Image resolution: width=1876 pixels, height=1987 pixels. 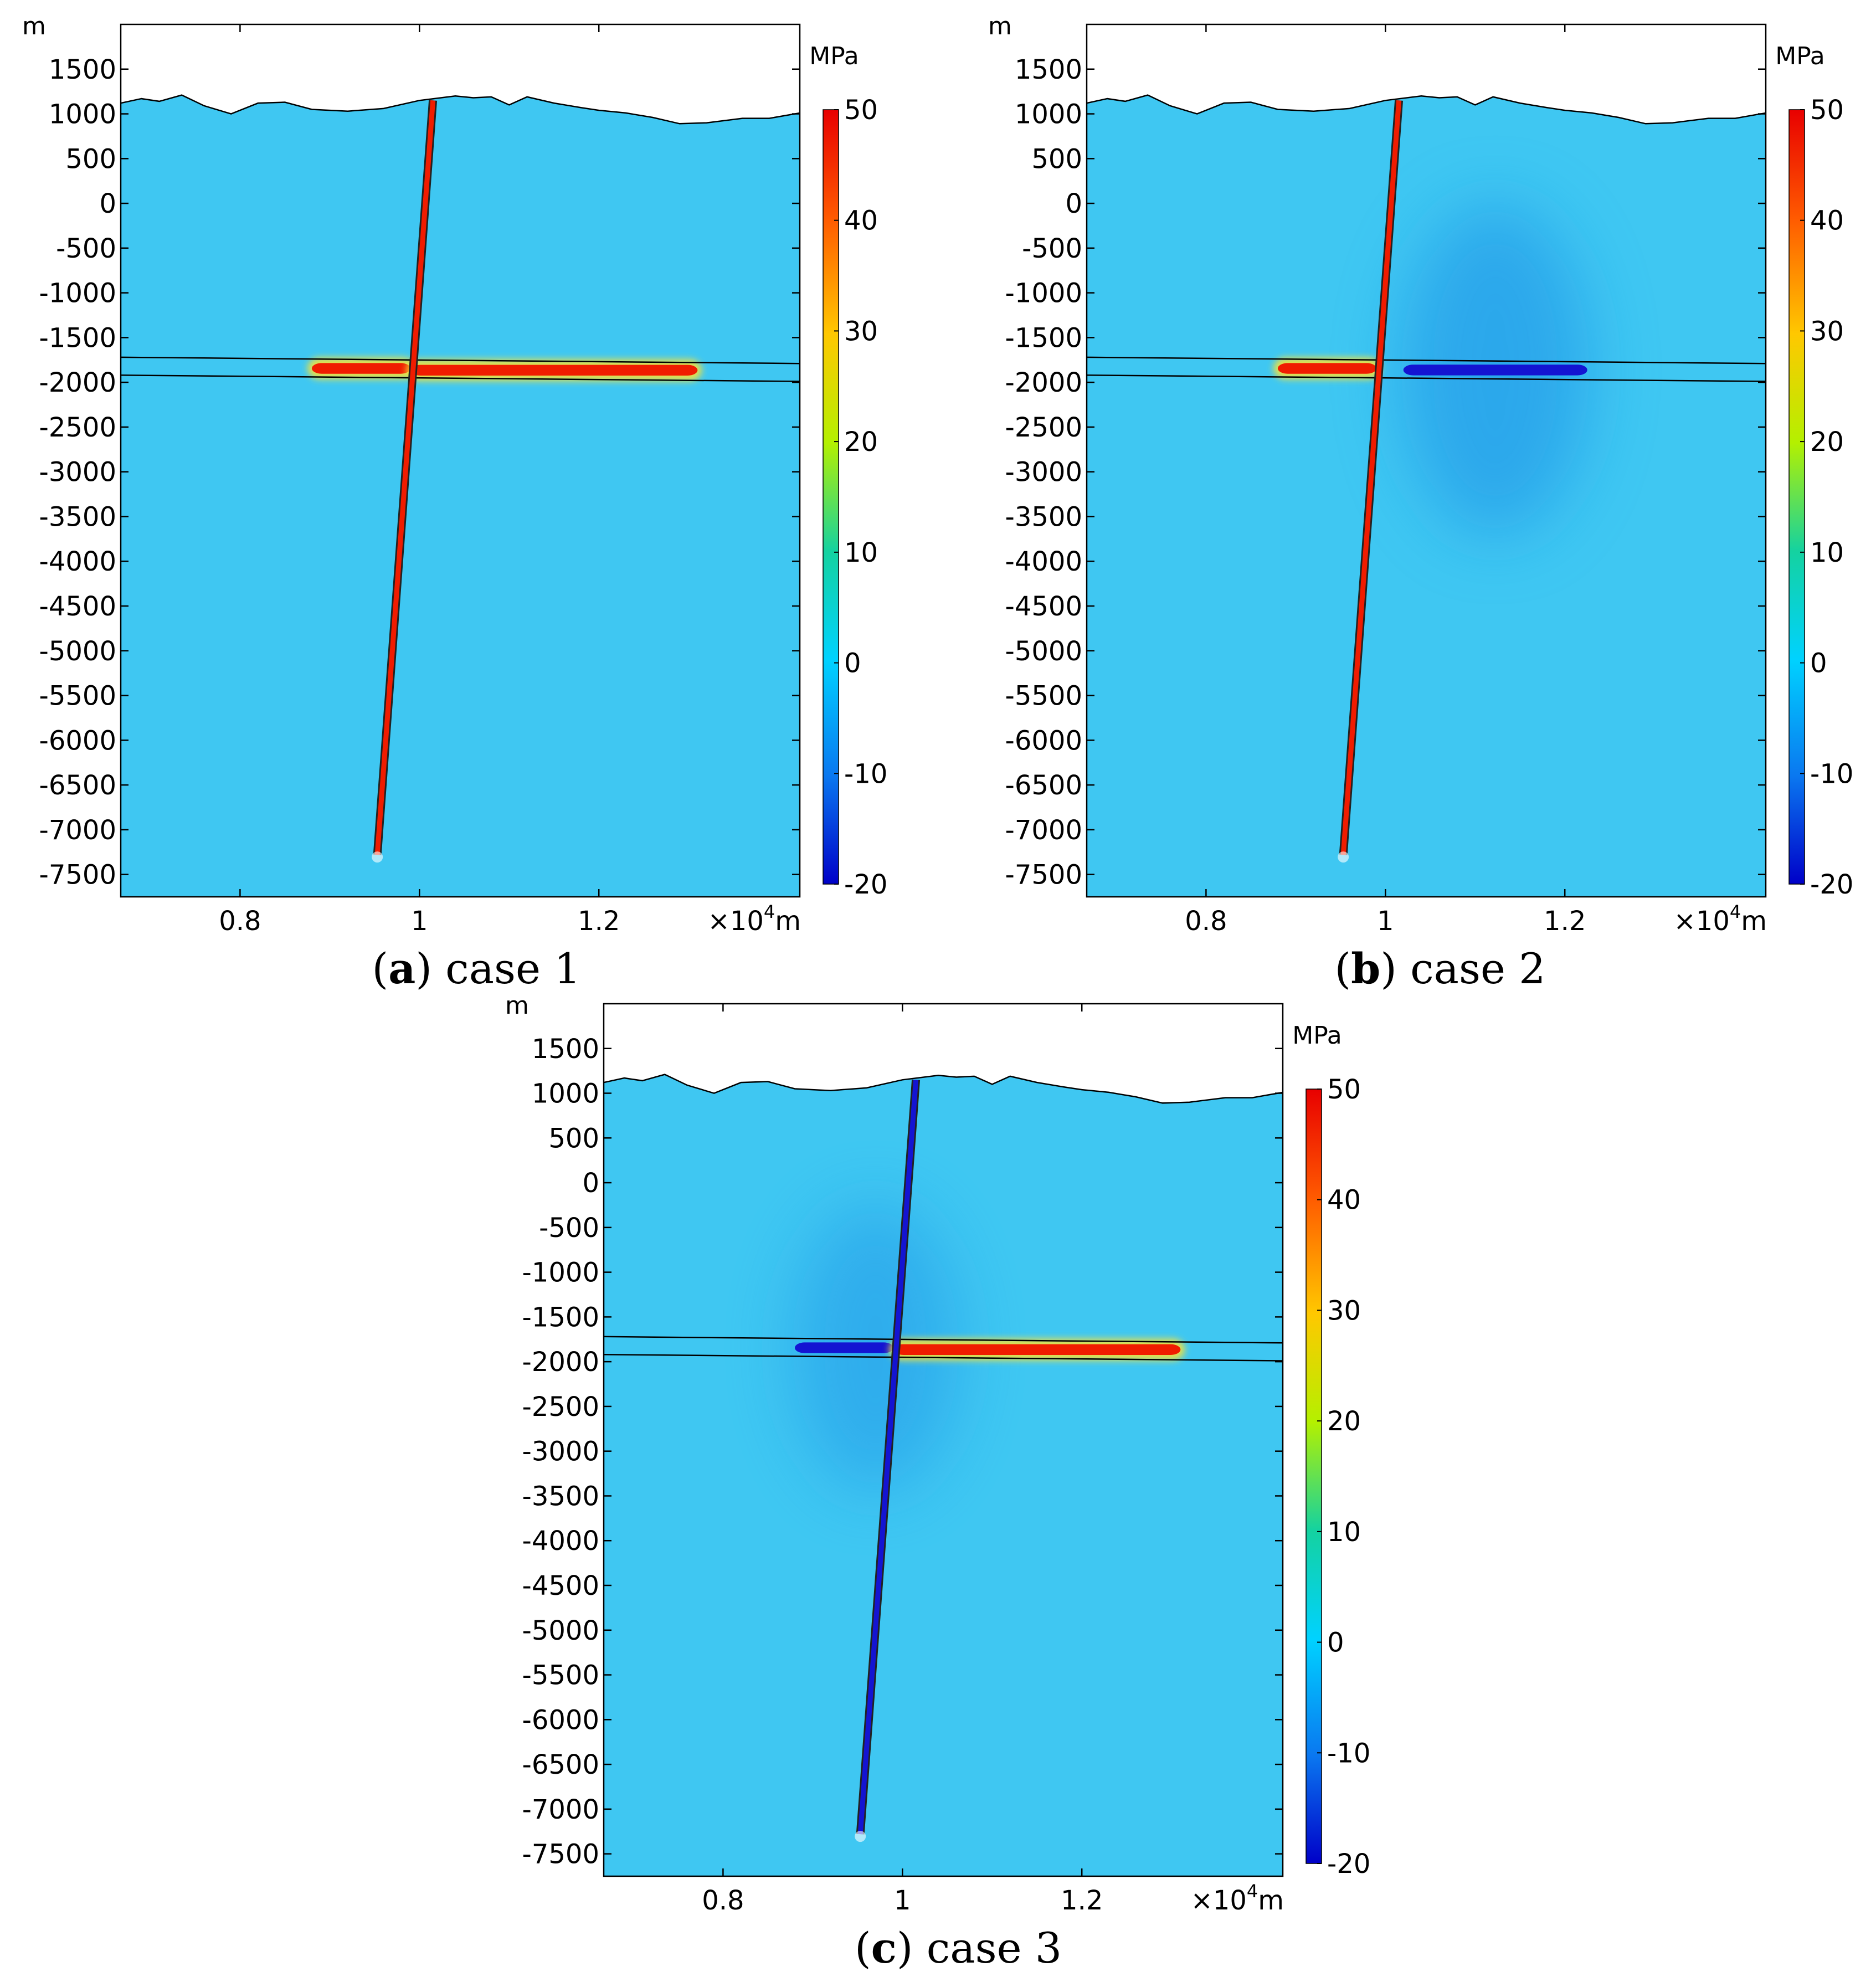 What do you see at coordinates (1338, 1477) in the screenshot?
I see `colorbar: 50 40 30 20 10 0 -10 -20` at bounding box center [1338, 1477].